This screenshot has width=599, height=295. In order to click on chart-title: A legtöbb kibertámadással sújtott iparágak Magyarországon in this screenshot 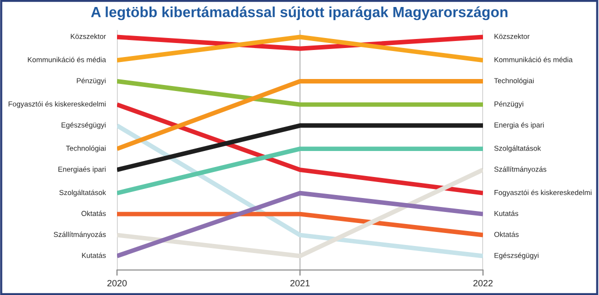, I will do `click(299, 13)`.